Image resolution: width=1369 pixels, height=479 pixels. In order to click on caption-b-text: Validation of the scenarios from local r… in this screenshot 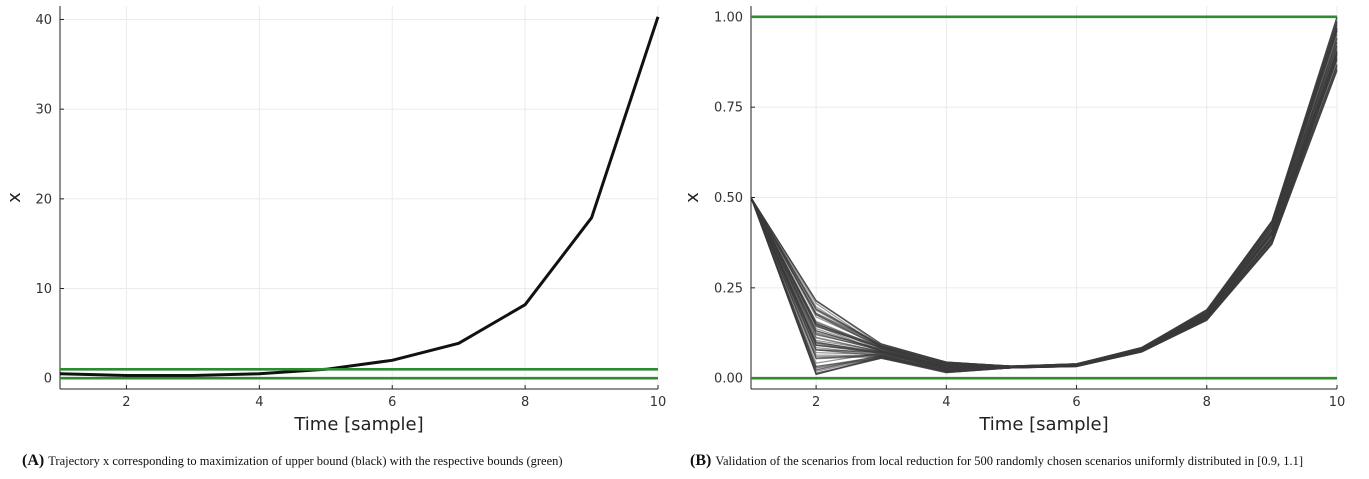, I will do `click(1009, 461)`.